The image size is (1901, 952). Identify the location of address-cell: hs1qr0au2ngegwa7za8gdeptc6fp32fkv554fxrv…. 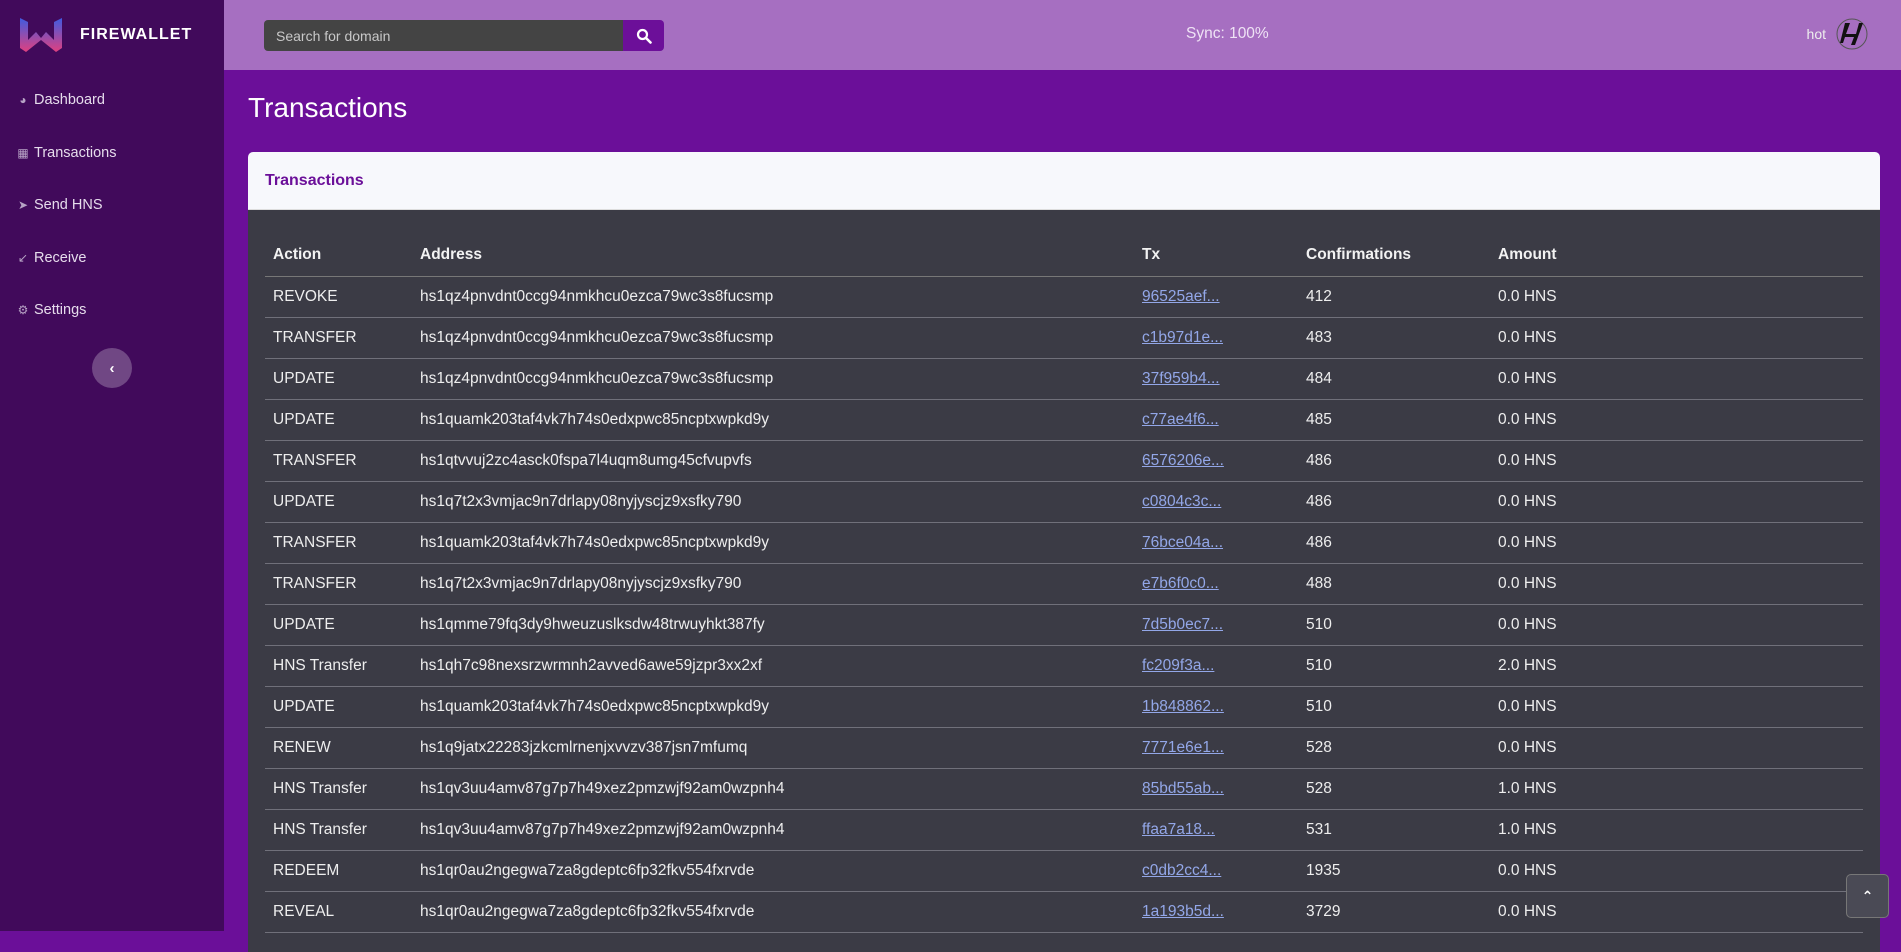
(773, 912).